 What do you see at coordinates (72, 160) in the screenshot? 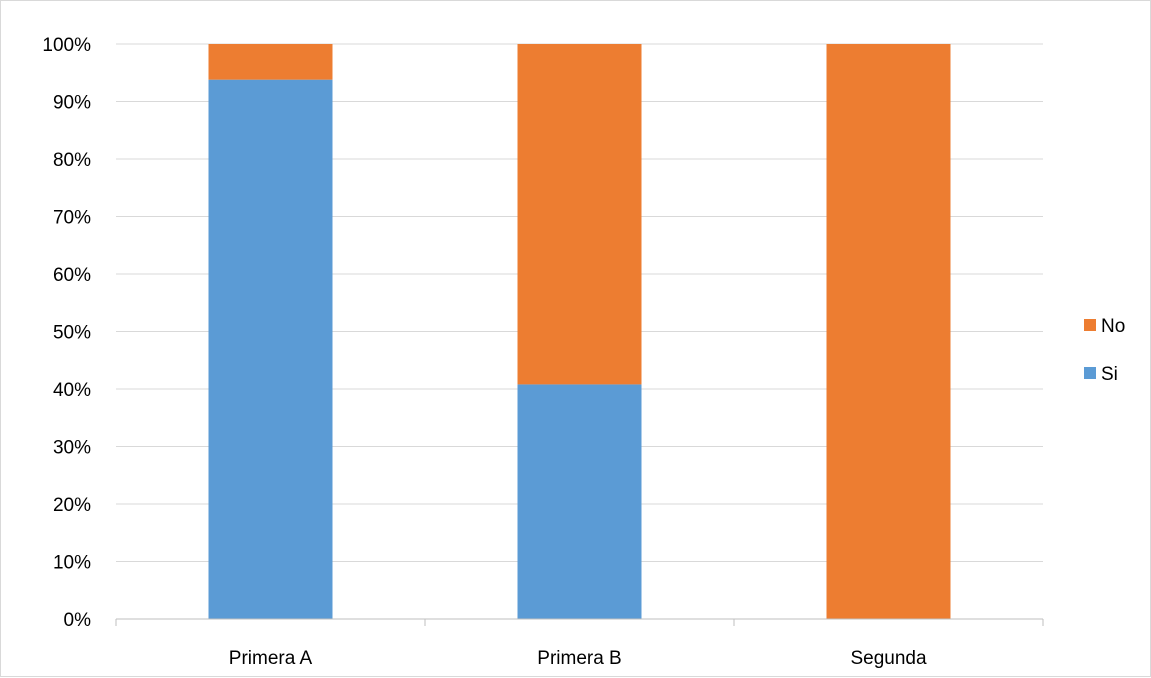
I see `y-tick-label: 80%` at bounding box center [72, 160].